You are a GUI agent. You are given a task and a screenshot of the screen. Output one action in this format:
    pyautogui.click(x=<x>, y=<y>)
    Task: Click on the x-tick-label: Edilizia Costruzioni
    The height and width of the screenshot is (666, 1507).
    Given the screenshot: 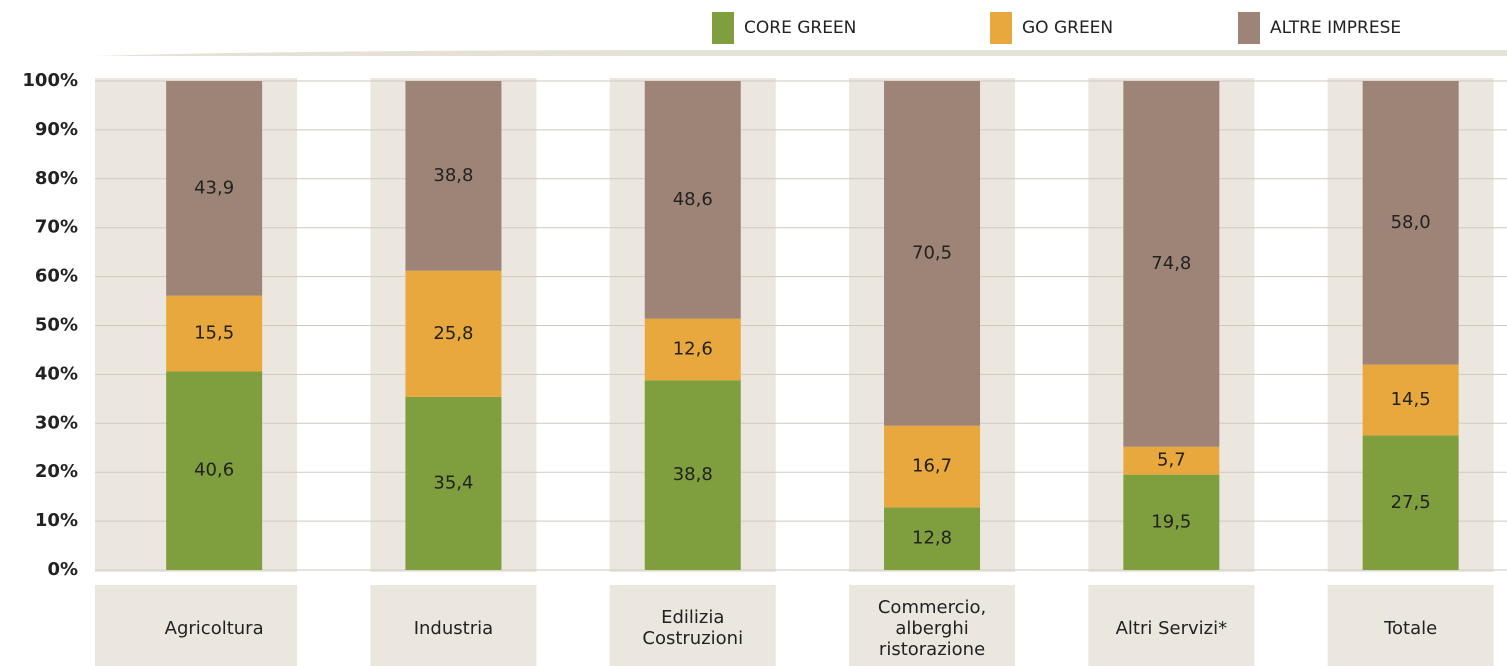 What is the action you would take?
    pyautogui.click(x=693, y=628)
    